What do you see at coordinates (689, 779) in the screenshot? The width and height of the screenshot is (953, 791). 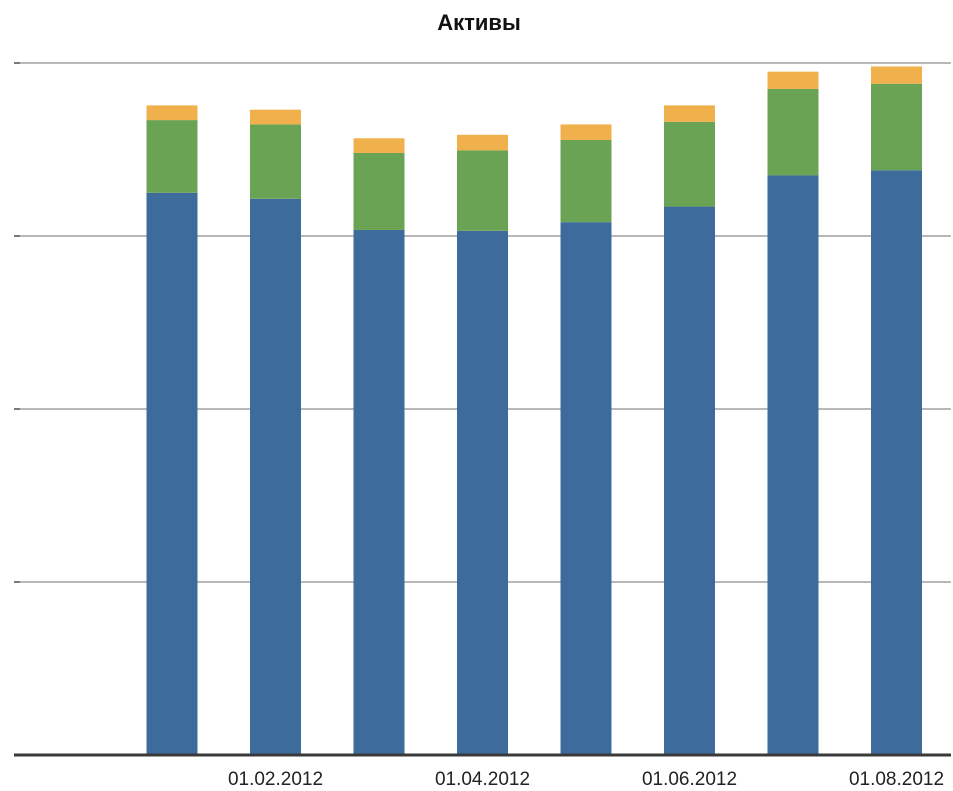 I see `x-tick-label-5: 01.06.2012` at bounding box center [689, 779].